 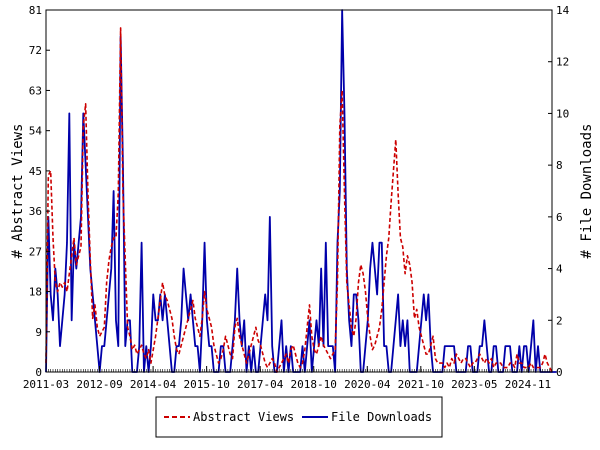 What do you see at coordinates (559, 320) in the screenshot?
I see `y-right-tick-label: 2` at bounding box center [559, 320].